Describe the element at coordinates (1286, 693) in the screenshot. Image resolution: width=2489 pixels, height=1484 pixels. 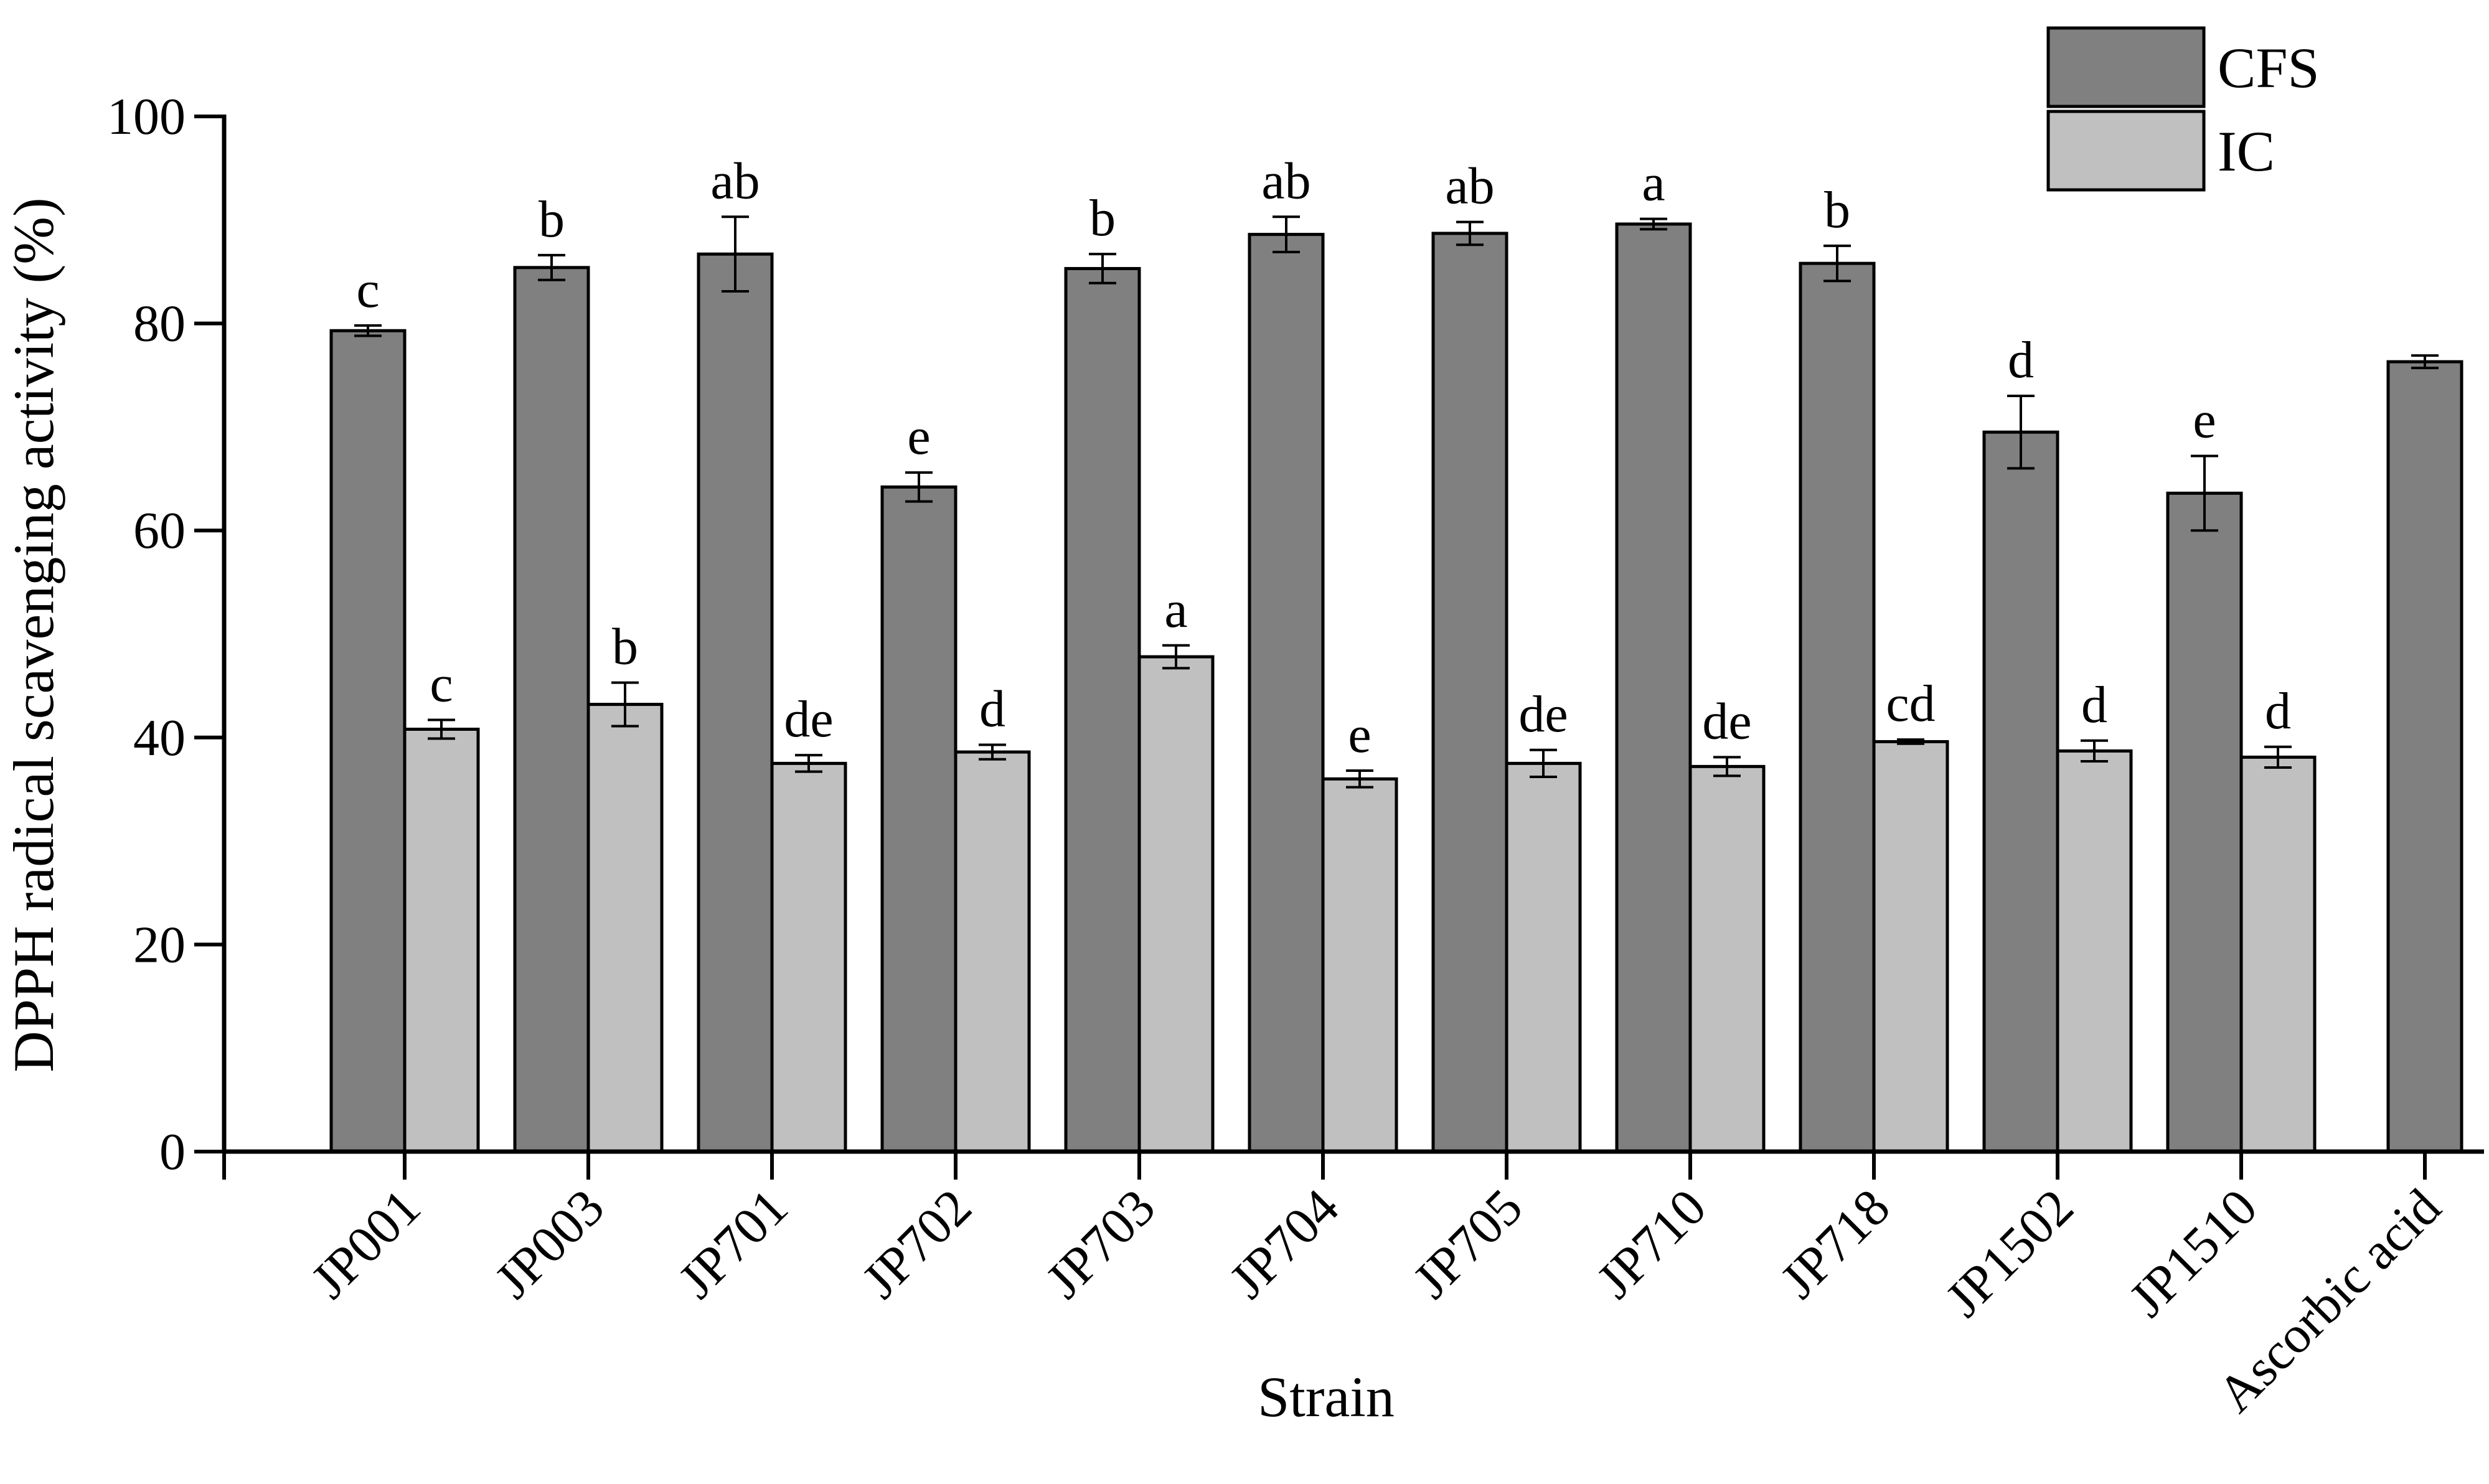
I see `bar-cfs-jp704` at that location.